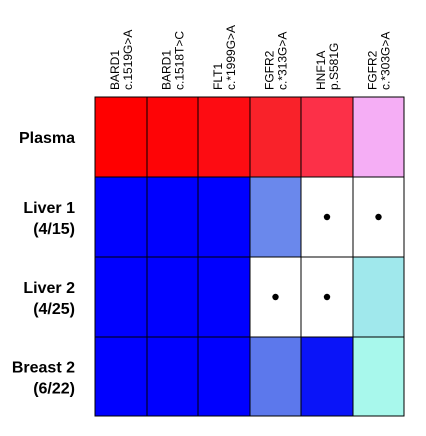 The height and width of the screenshot is (436, 426). What do you see at coordinates (218, 76) in the screenshot?
I see `column-gene-label: FLT1` at bounding box center [218, 76].